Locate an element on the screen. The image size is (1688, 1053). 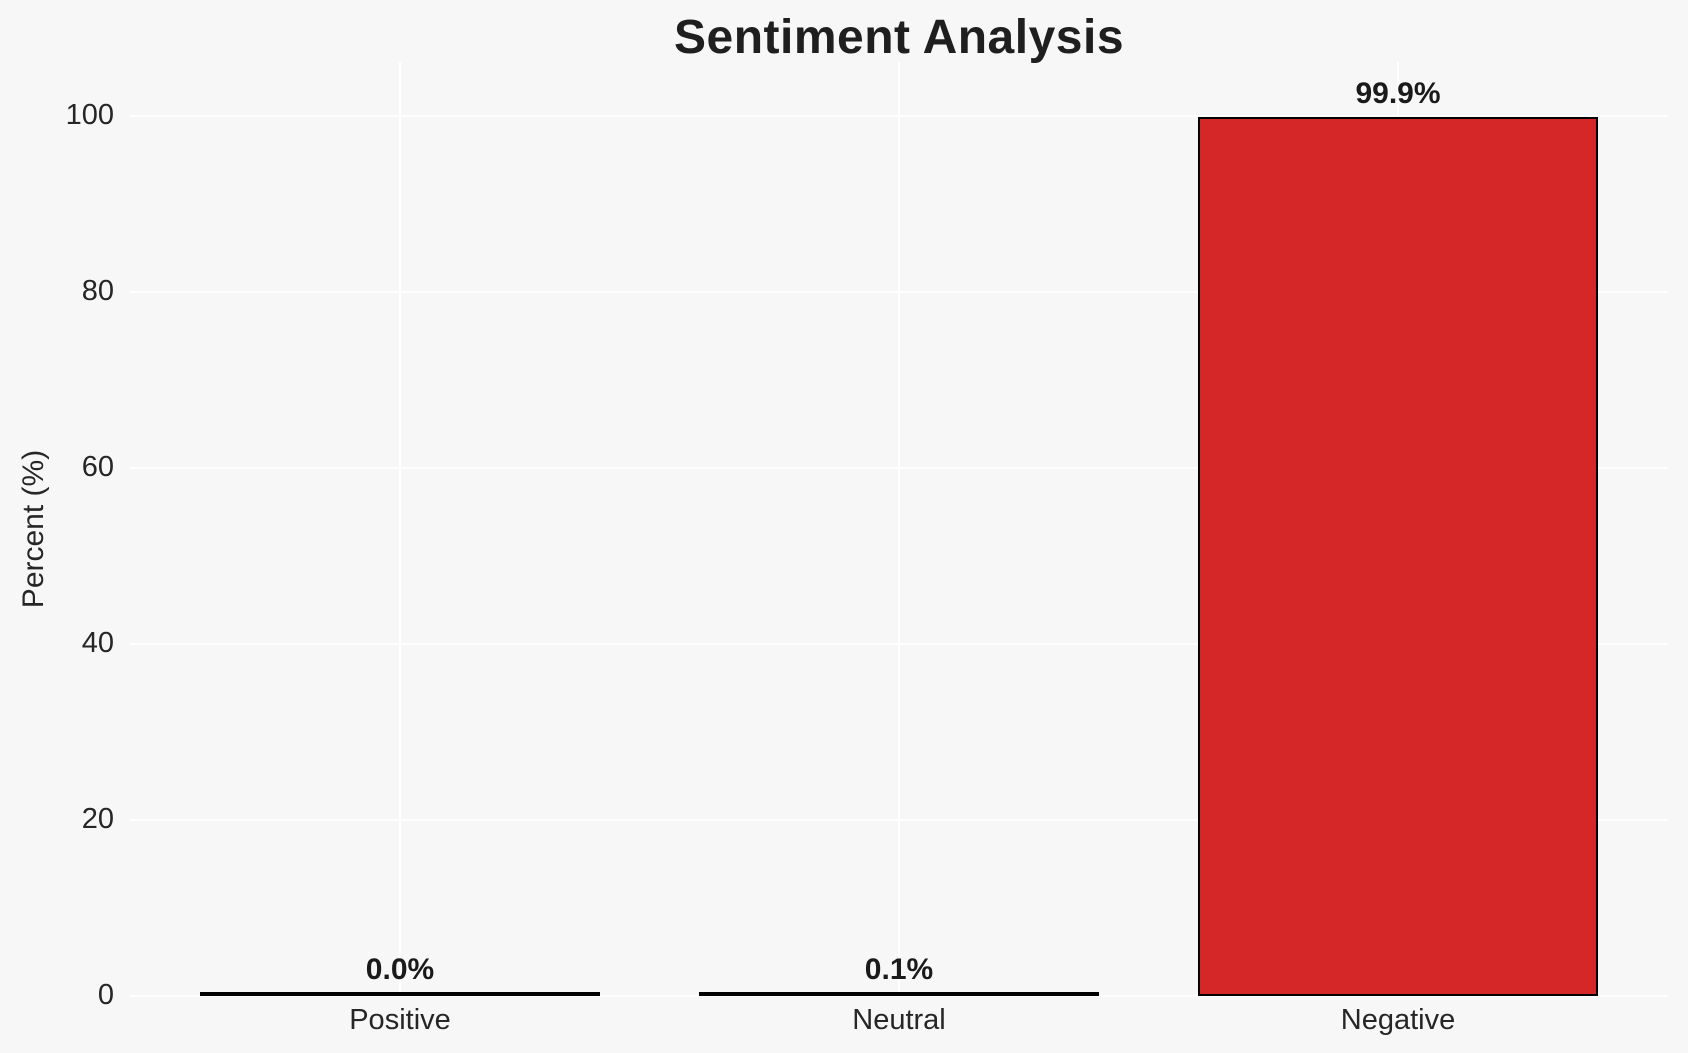
bar-neutral is located at coordinates (899, 994).